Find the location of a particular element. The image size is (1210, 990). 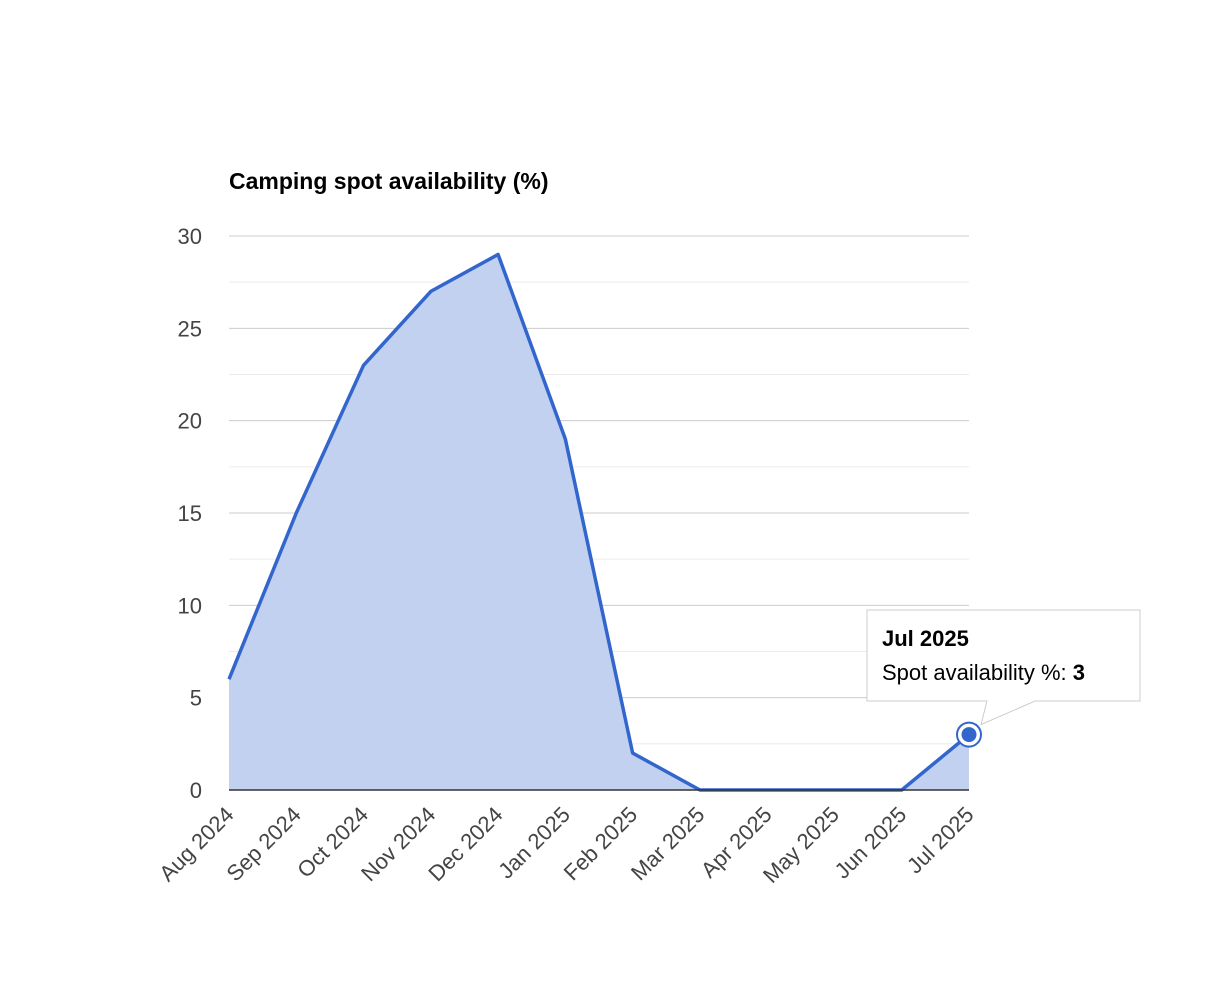

data-point is located at coordinates (969, 735).